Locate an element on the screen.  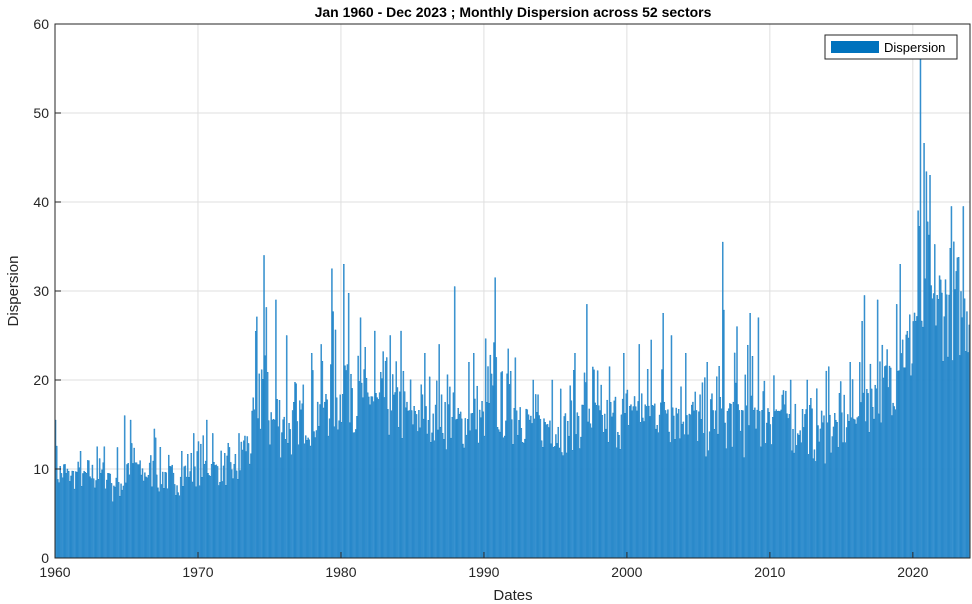
x-axis-label: Dates is located at coordinates (512, 595).